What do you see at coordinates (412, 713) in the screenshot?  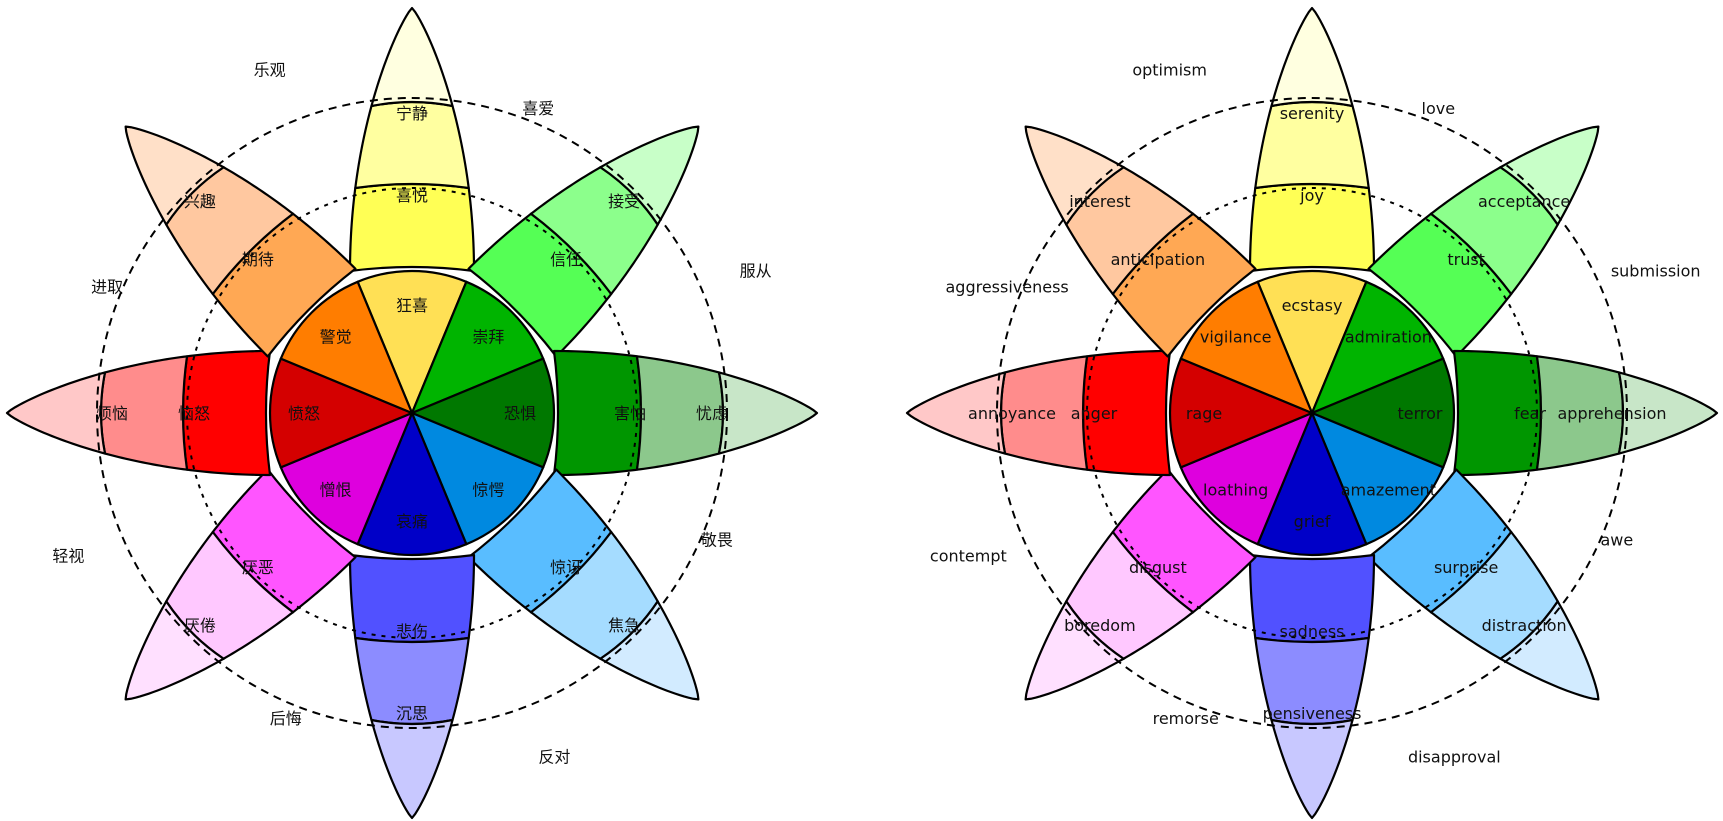 I see `sadness-outer-label: 沉思` at bounding box center [412, 713].